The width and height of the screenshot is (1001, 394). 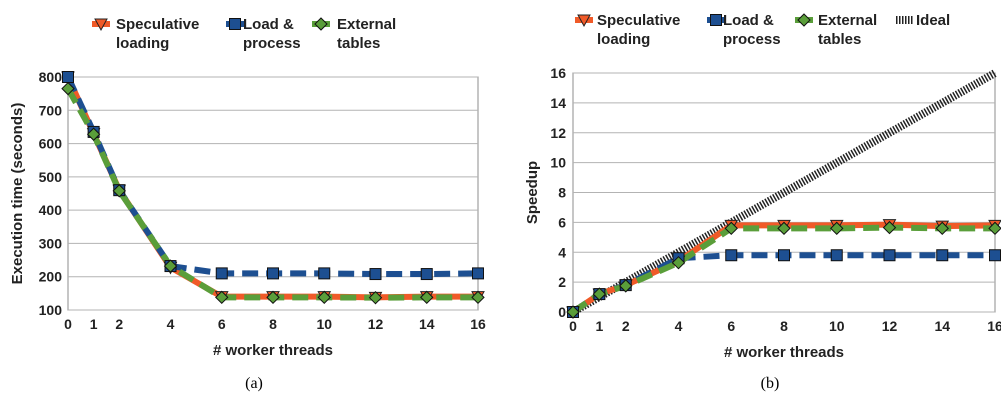 I want to click on series-line-external, so click(x=783, y=269).